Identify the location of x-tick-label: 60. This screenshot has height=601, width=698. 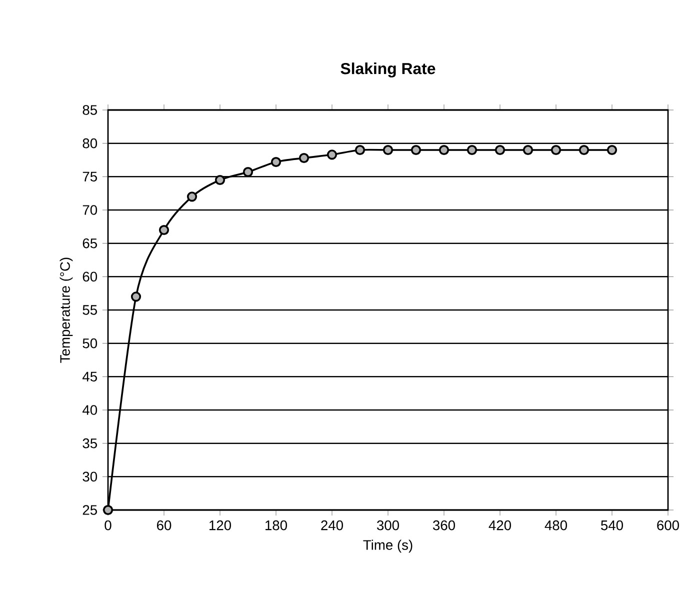
(164, 525).